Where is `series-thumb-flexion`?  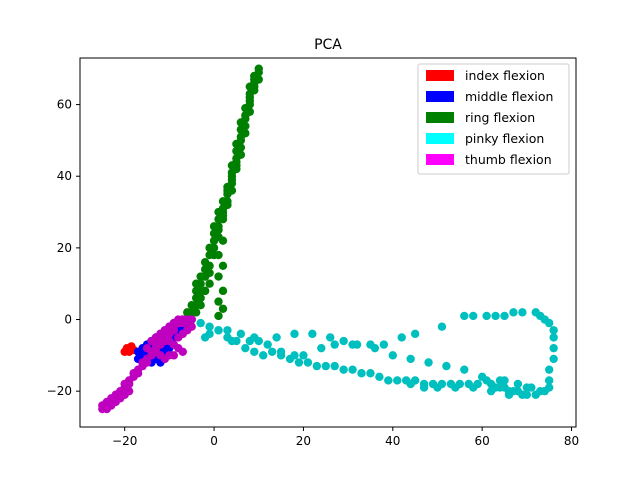
series-thumb-flexion is located at coordinates (147, 364).